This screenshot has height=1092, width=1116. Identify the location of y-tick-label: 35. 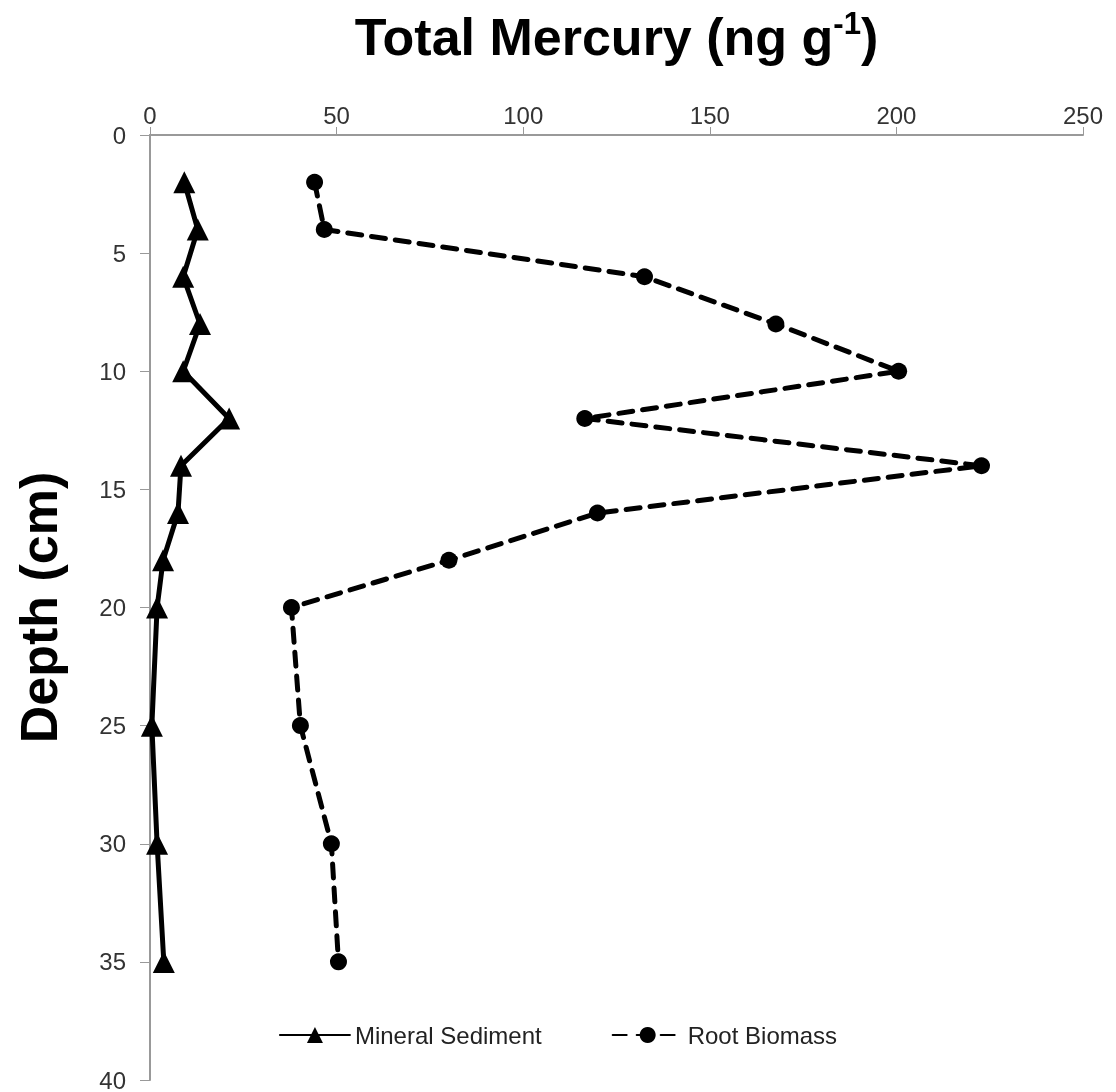
(112, 962).